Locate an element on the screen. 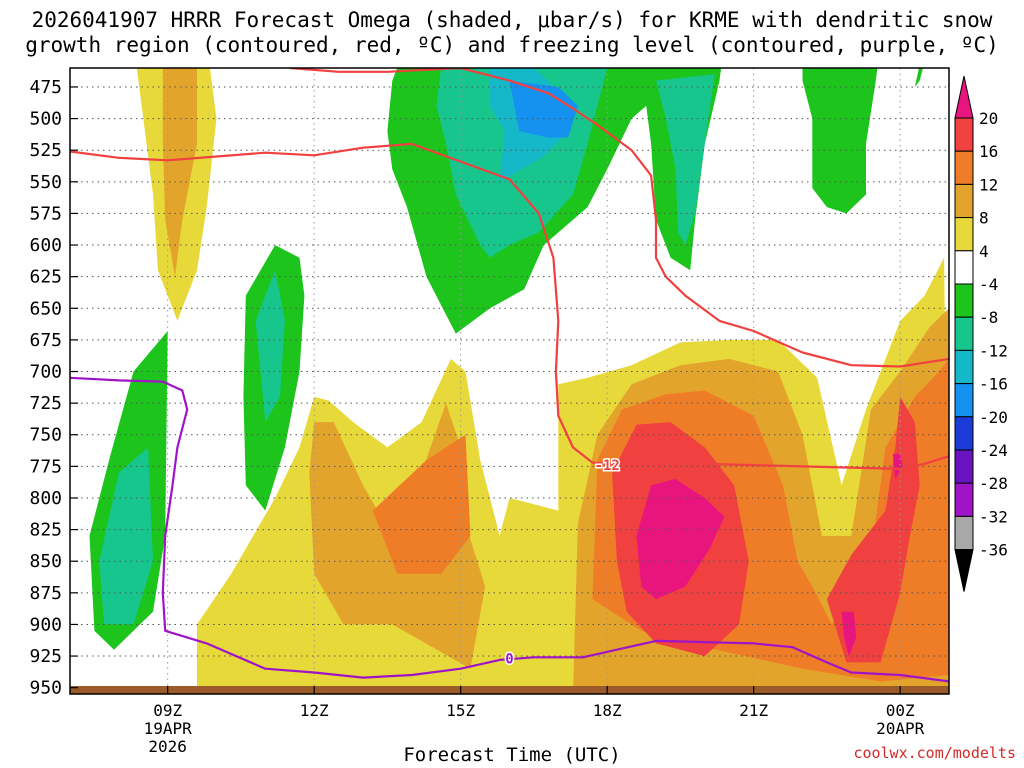 The width and height of the screenshot is (1024, 768). y-tick-label: 575 is located at coordinates (45, 213).